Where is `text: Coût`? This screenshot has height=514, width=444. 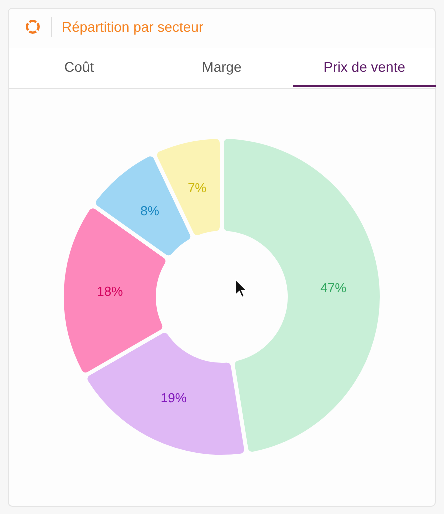 text: Coût is located at coordinates (79, 67).